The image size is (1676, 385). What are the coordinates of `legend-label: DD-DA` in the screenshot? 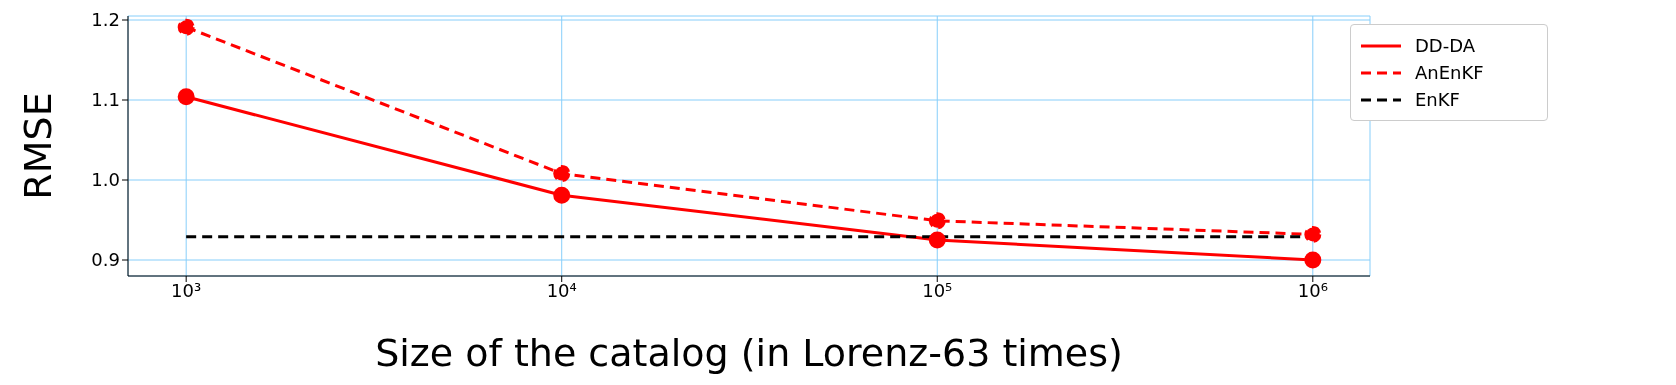 It's located at (1445, 45).